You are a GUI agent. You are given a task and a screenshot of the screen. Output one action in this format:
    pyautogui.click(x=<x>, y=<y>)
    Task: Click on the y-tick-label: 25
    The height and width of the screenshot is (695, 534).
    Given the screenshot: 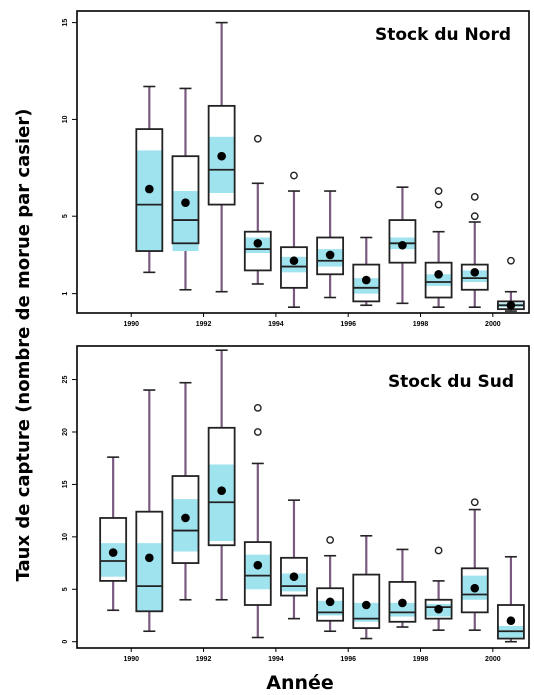 What is the action you would take?
    pyautogui.click(x=65, y=380)
    